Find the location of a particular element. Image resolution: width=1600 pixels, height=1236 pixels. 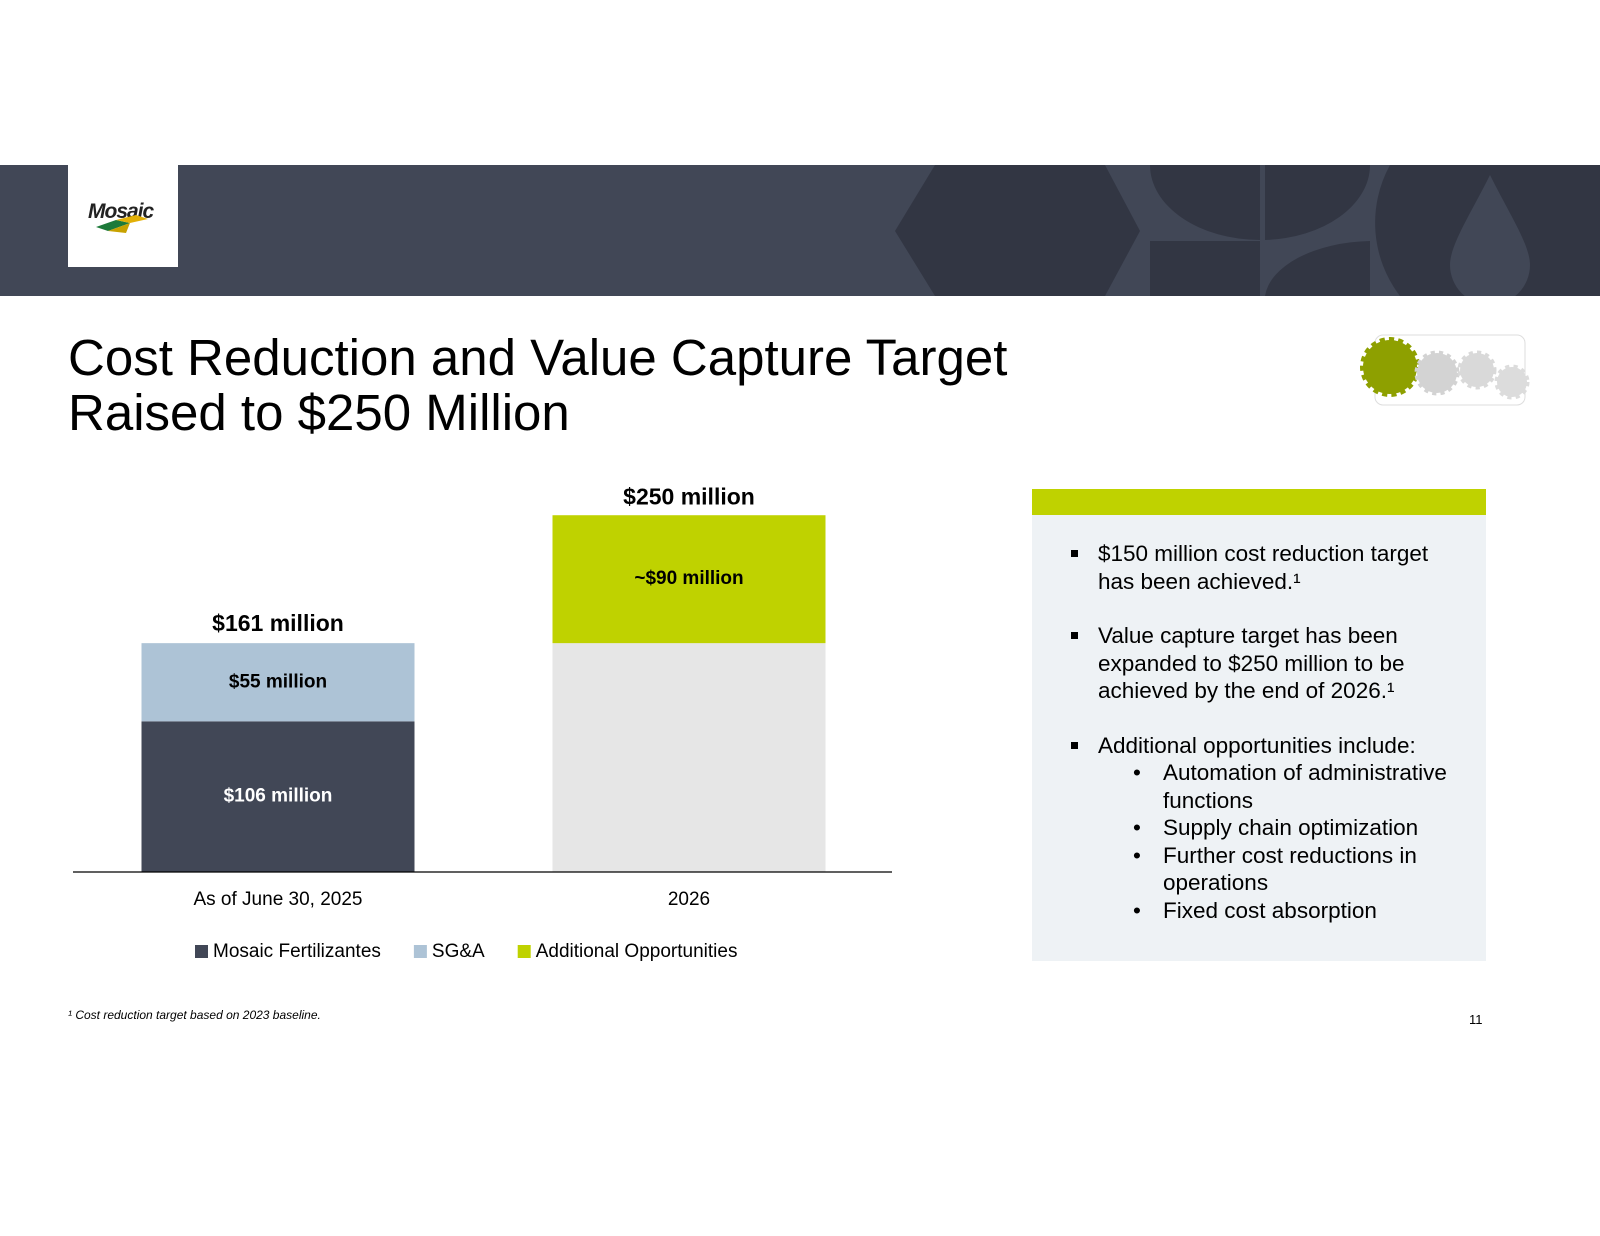

total-label: $161 million is located at coordinates (278, 623).